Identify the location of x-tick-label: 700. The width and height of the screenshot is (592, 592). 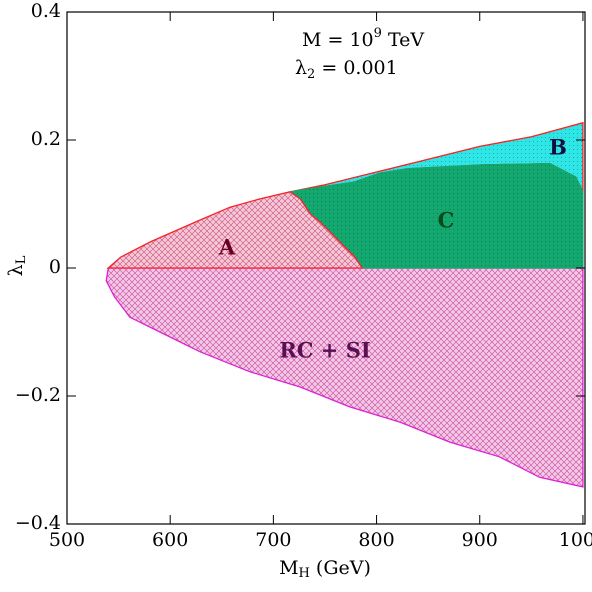
(273, 540).